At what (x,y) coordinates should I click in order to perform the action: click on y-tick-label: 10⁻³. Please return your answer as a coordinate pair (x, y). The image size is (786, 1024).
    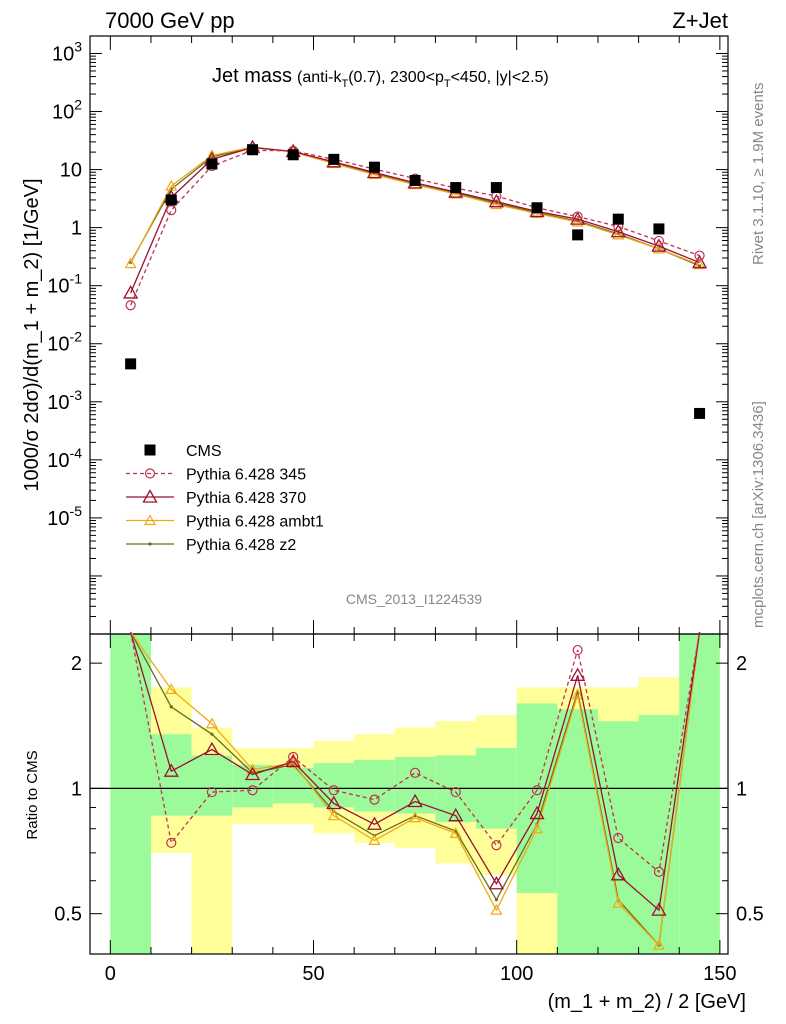
    Looking at the image, I should click on (64, 400).